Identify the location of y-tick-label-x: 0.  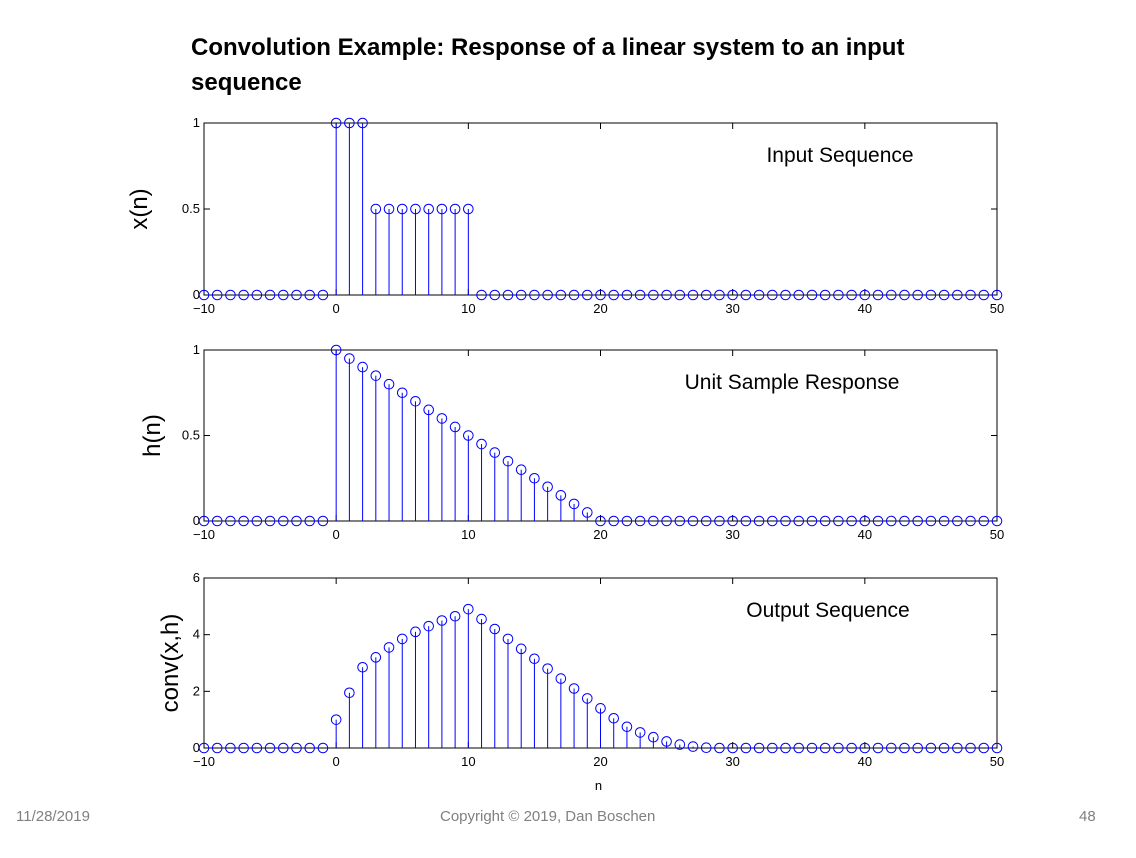
(196, 294).